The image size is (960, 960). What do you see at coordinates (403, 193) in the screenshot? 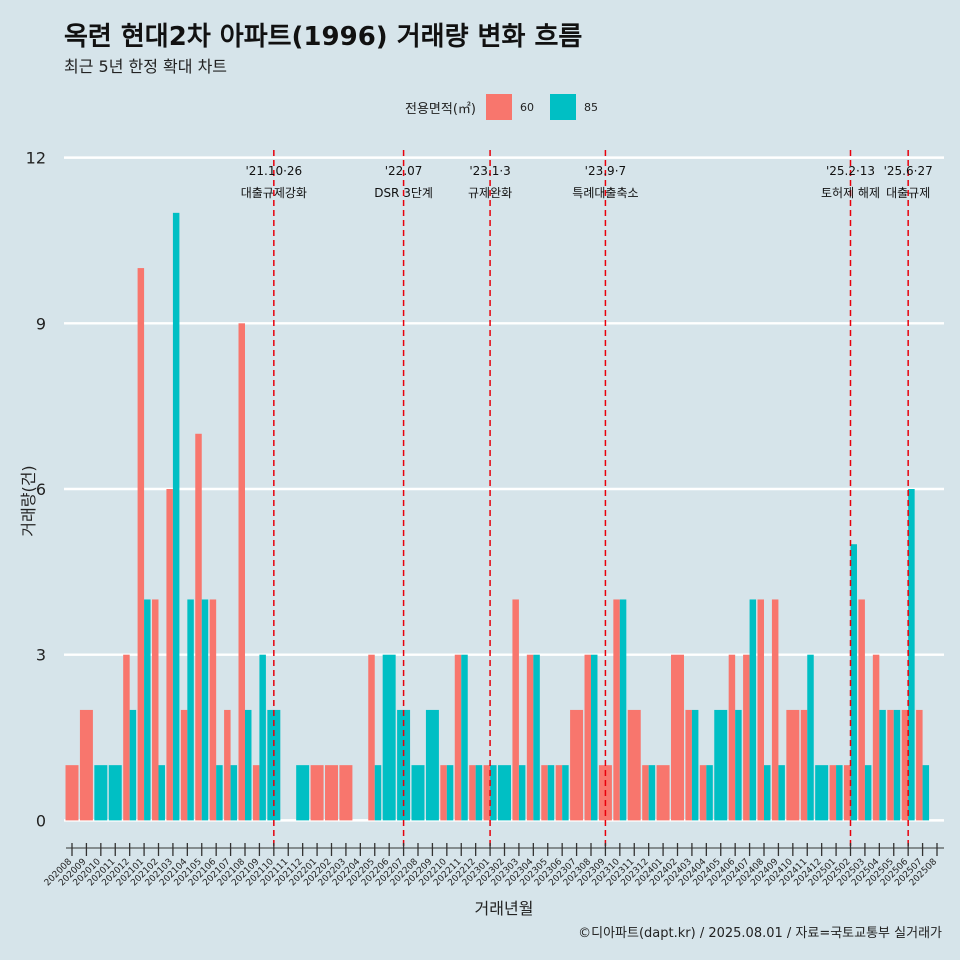
I see `event-name-label: DSR 3단계` at bounding box center [403, 193].